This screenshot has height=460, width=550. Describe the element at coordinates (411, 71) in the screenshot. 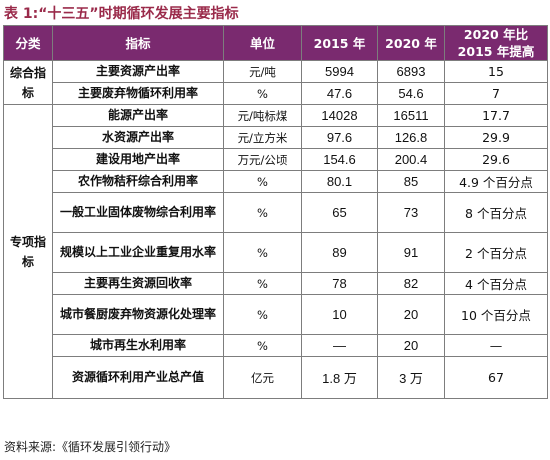

I see `value-2020-cell: 6893` at that location.